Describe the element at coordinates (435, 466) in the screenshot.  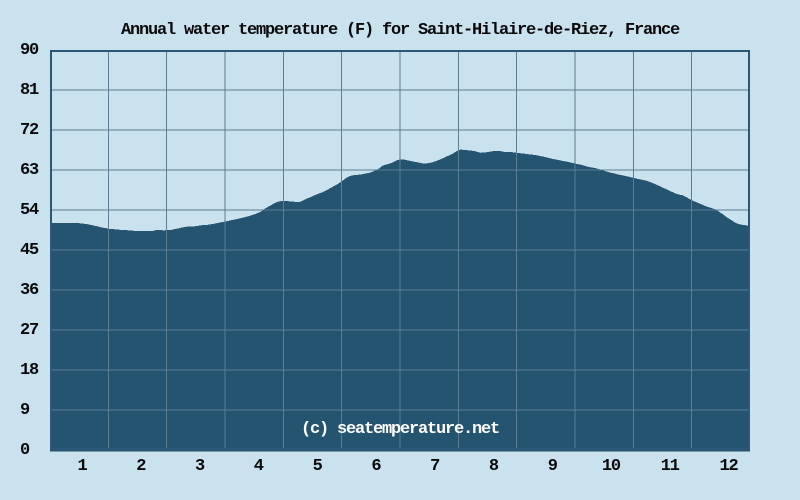
I see `svg-text: 7` at that location.